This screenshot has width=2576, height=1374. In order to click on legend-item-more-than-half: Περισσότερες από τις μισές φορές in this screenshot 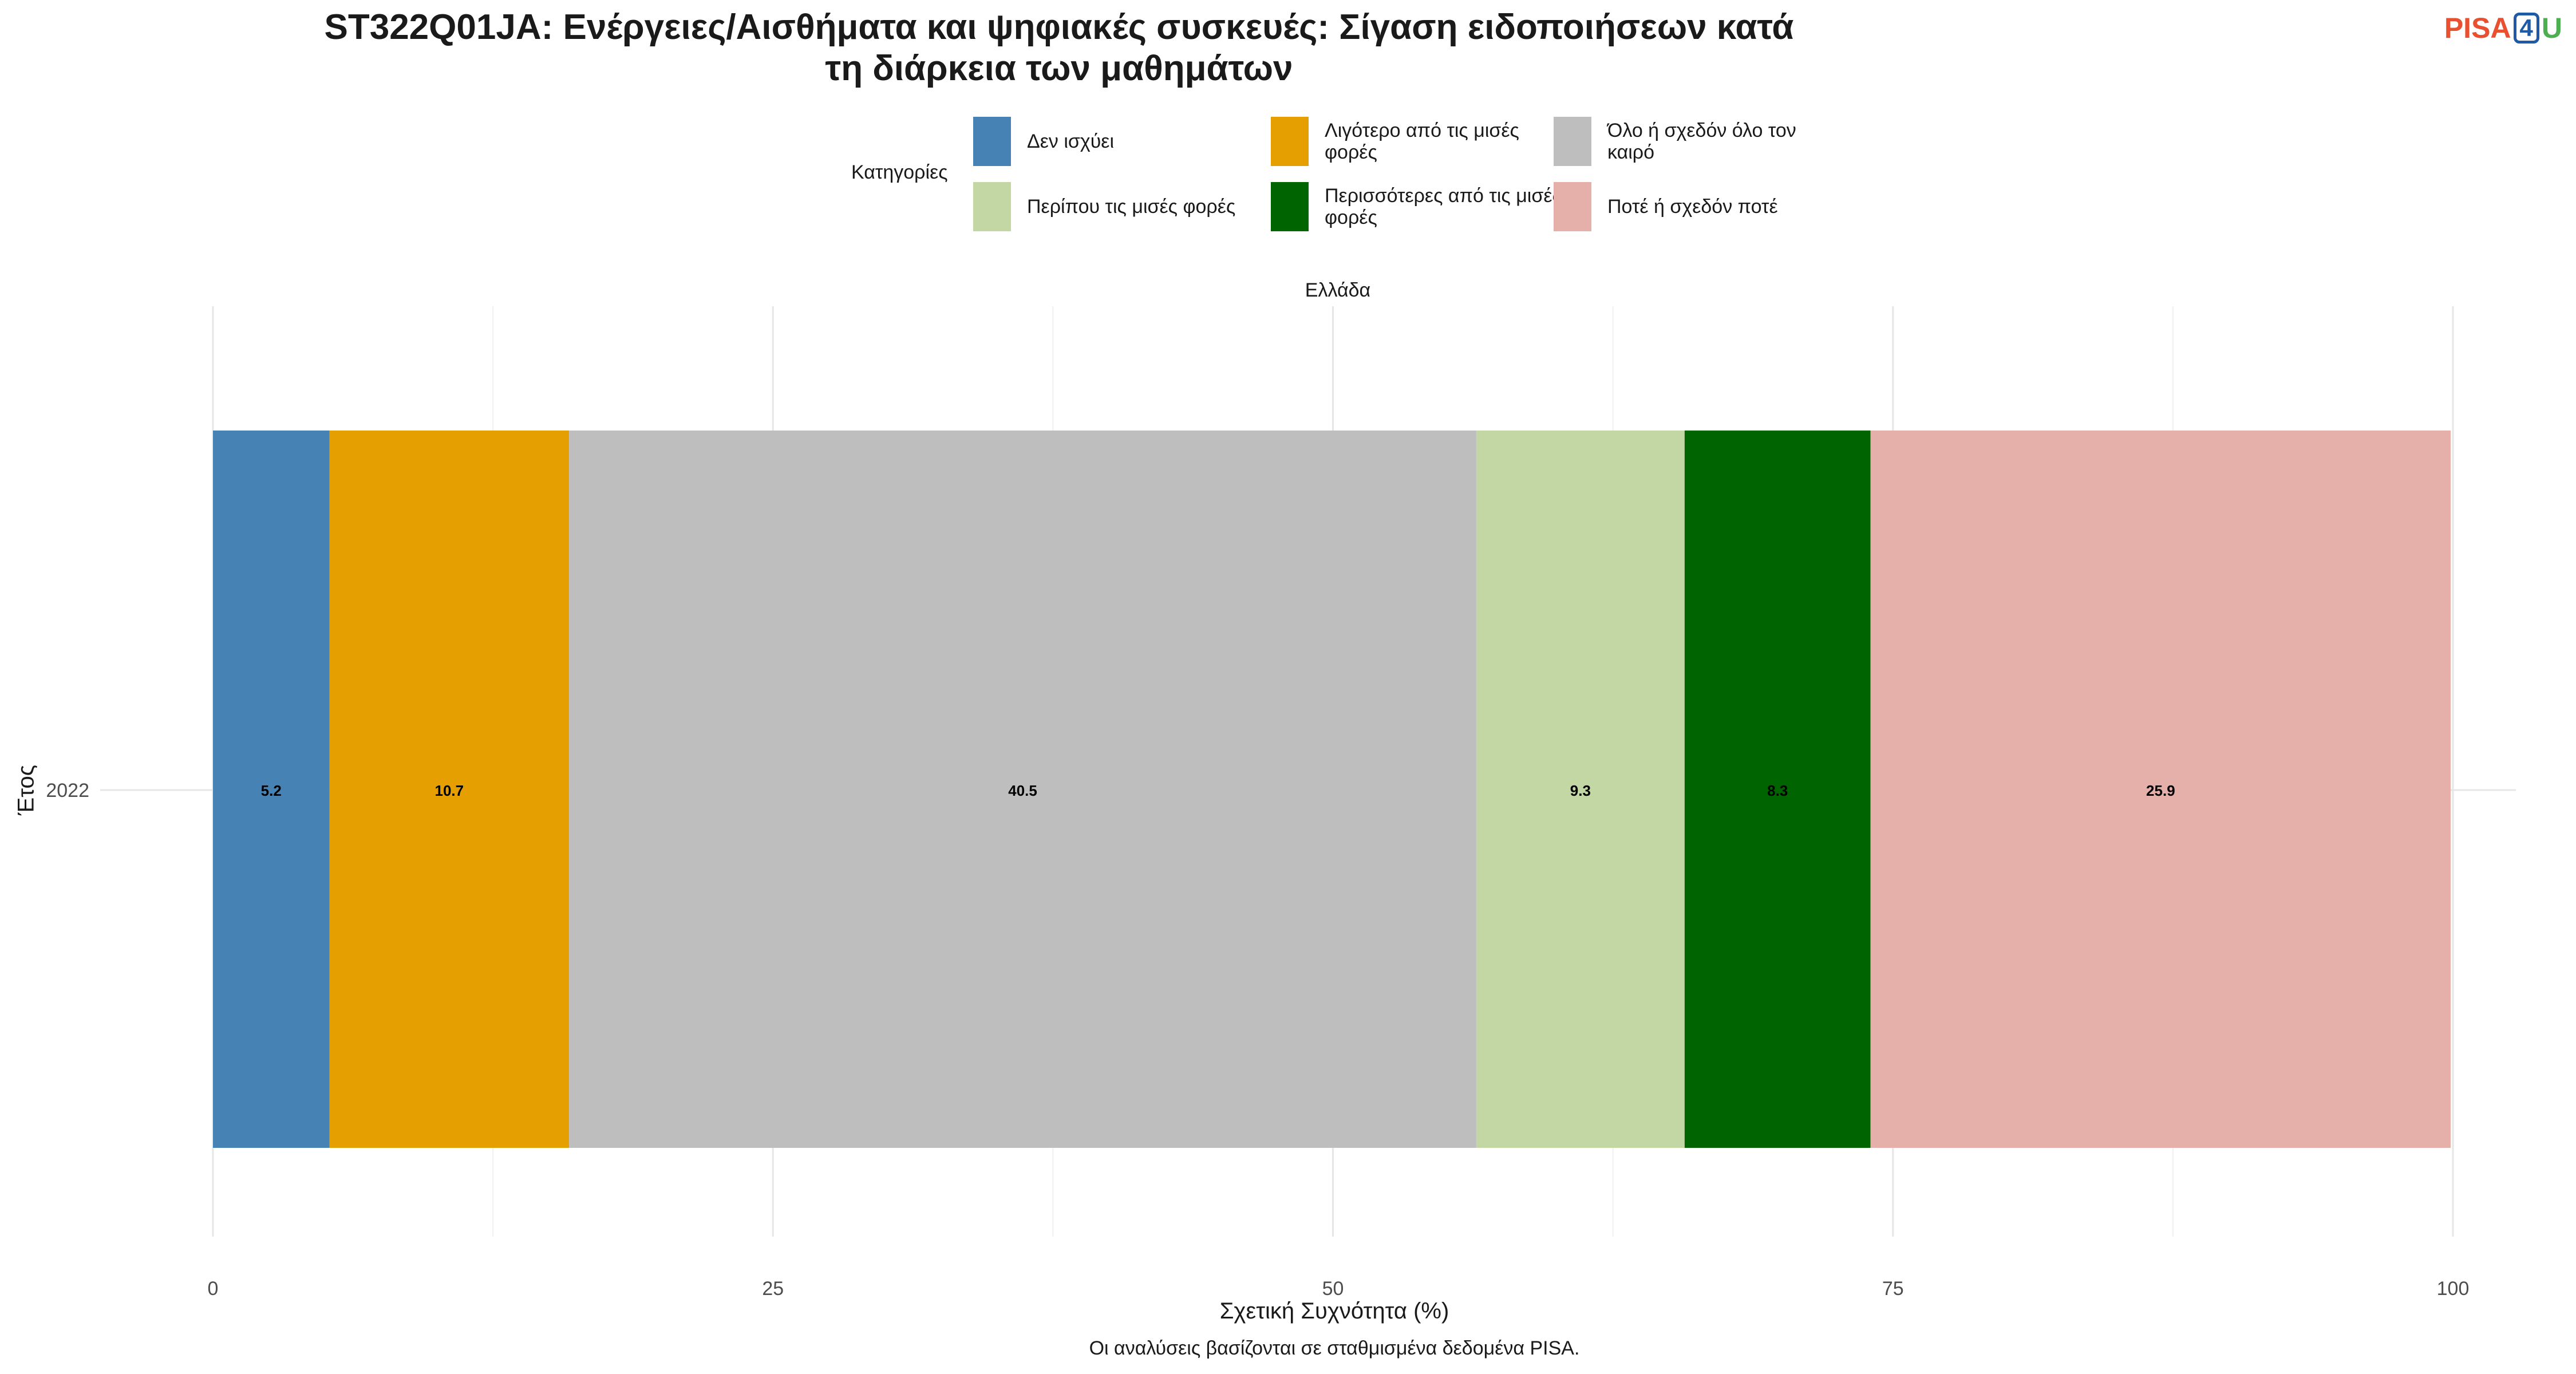, I will do `click(1418, 207)`.